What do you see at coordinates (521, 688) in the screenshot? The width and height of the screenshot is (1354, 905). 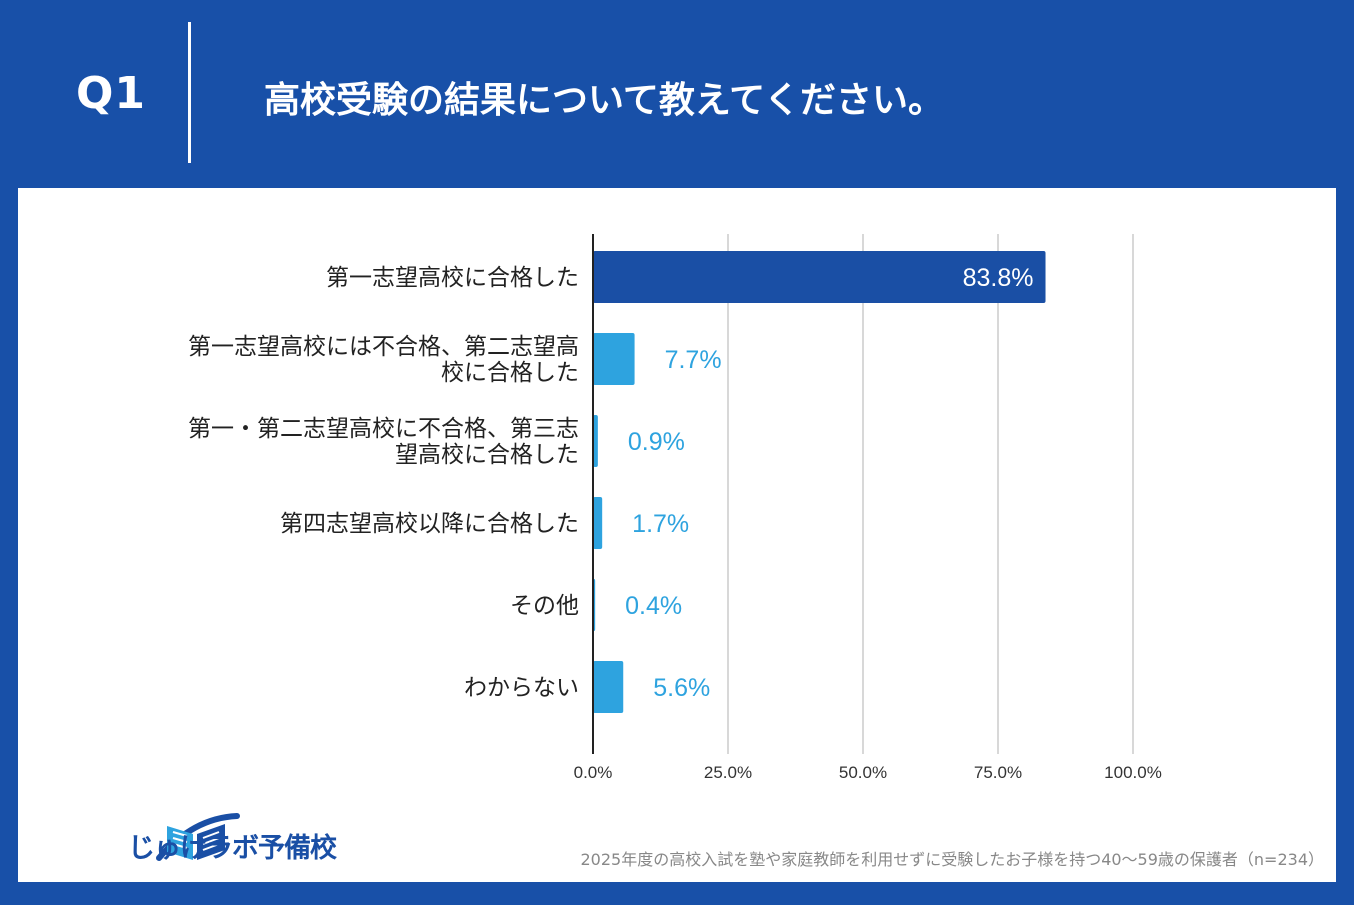 I see `category-label: わからない` at bounding box center [521, 688].